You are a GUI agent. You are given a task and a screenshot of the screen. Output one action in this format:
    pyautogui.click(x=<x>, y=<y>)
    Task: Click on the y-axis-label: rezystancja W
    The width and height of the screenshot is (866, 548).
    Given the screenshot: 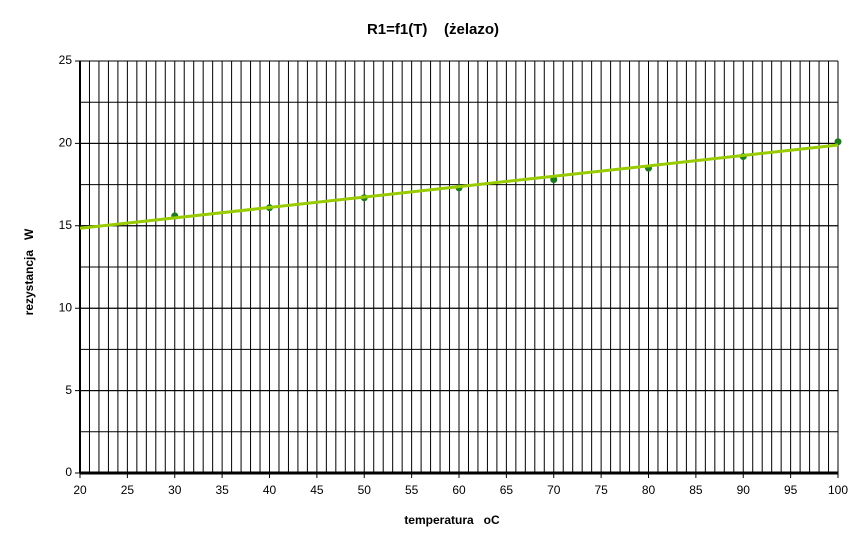 What is the action you would take?
    pyautogui.click(x=29, y=271)
    